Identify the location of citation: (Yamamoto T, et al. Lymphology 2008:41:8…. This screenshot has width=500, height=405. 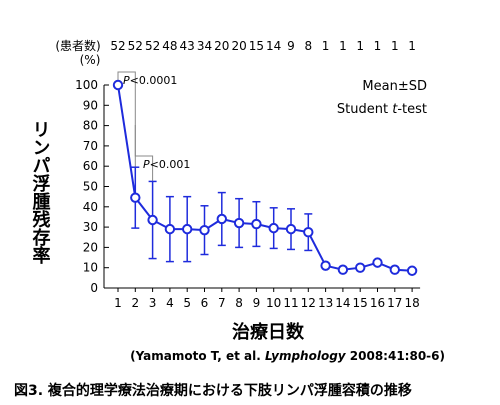
(287, 356).